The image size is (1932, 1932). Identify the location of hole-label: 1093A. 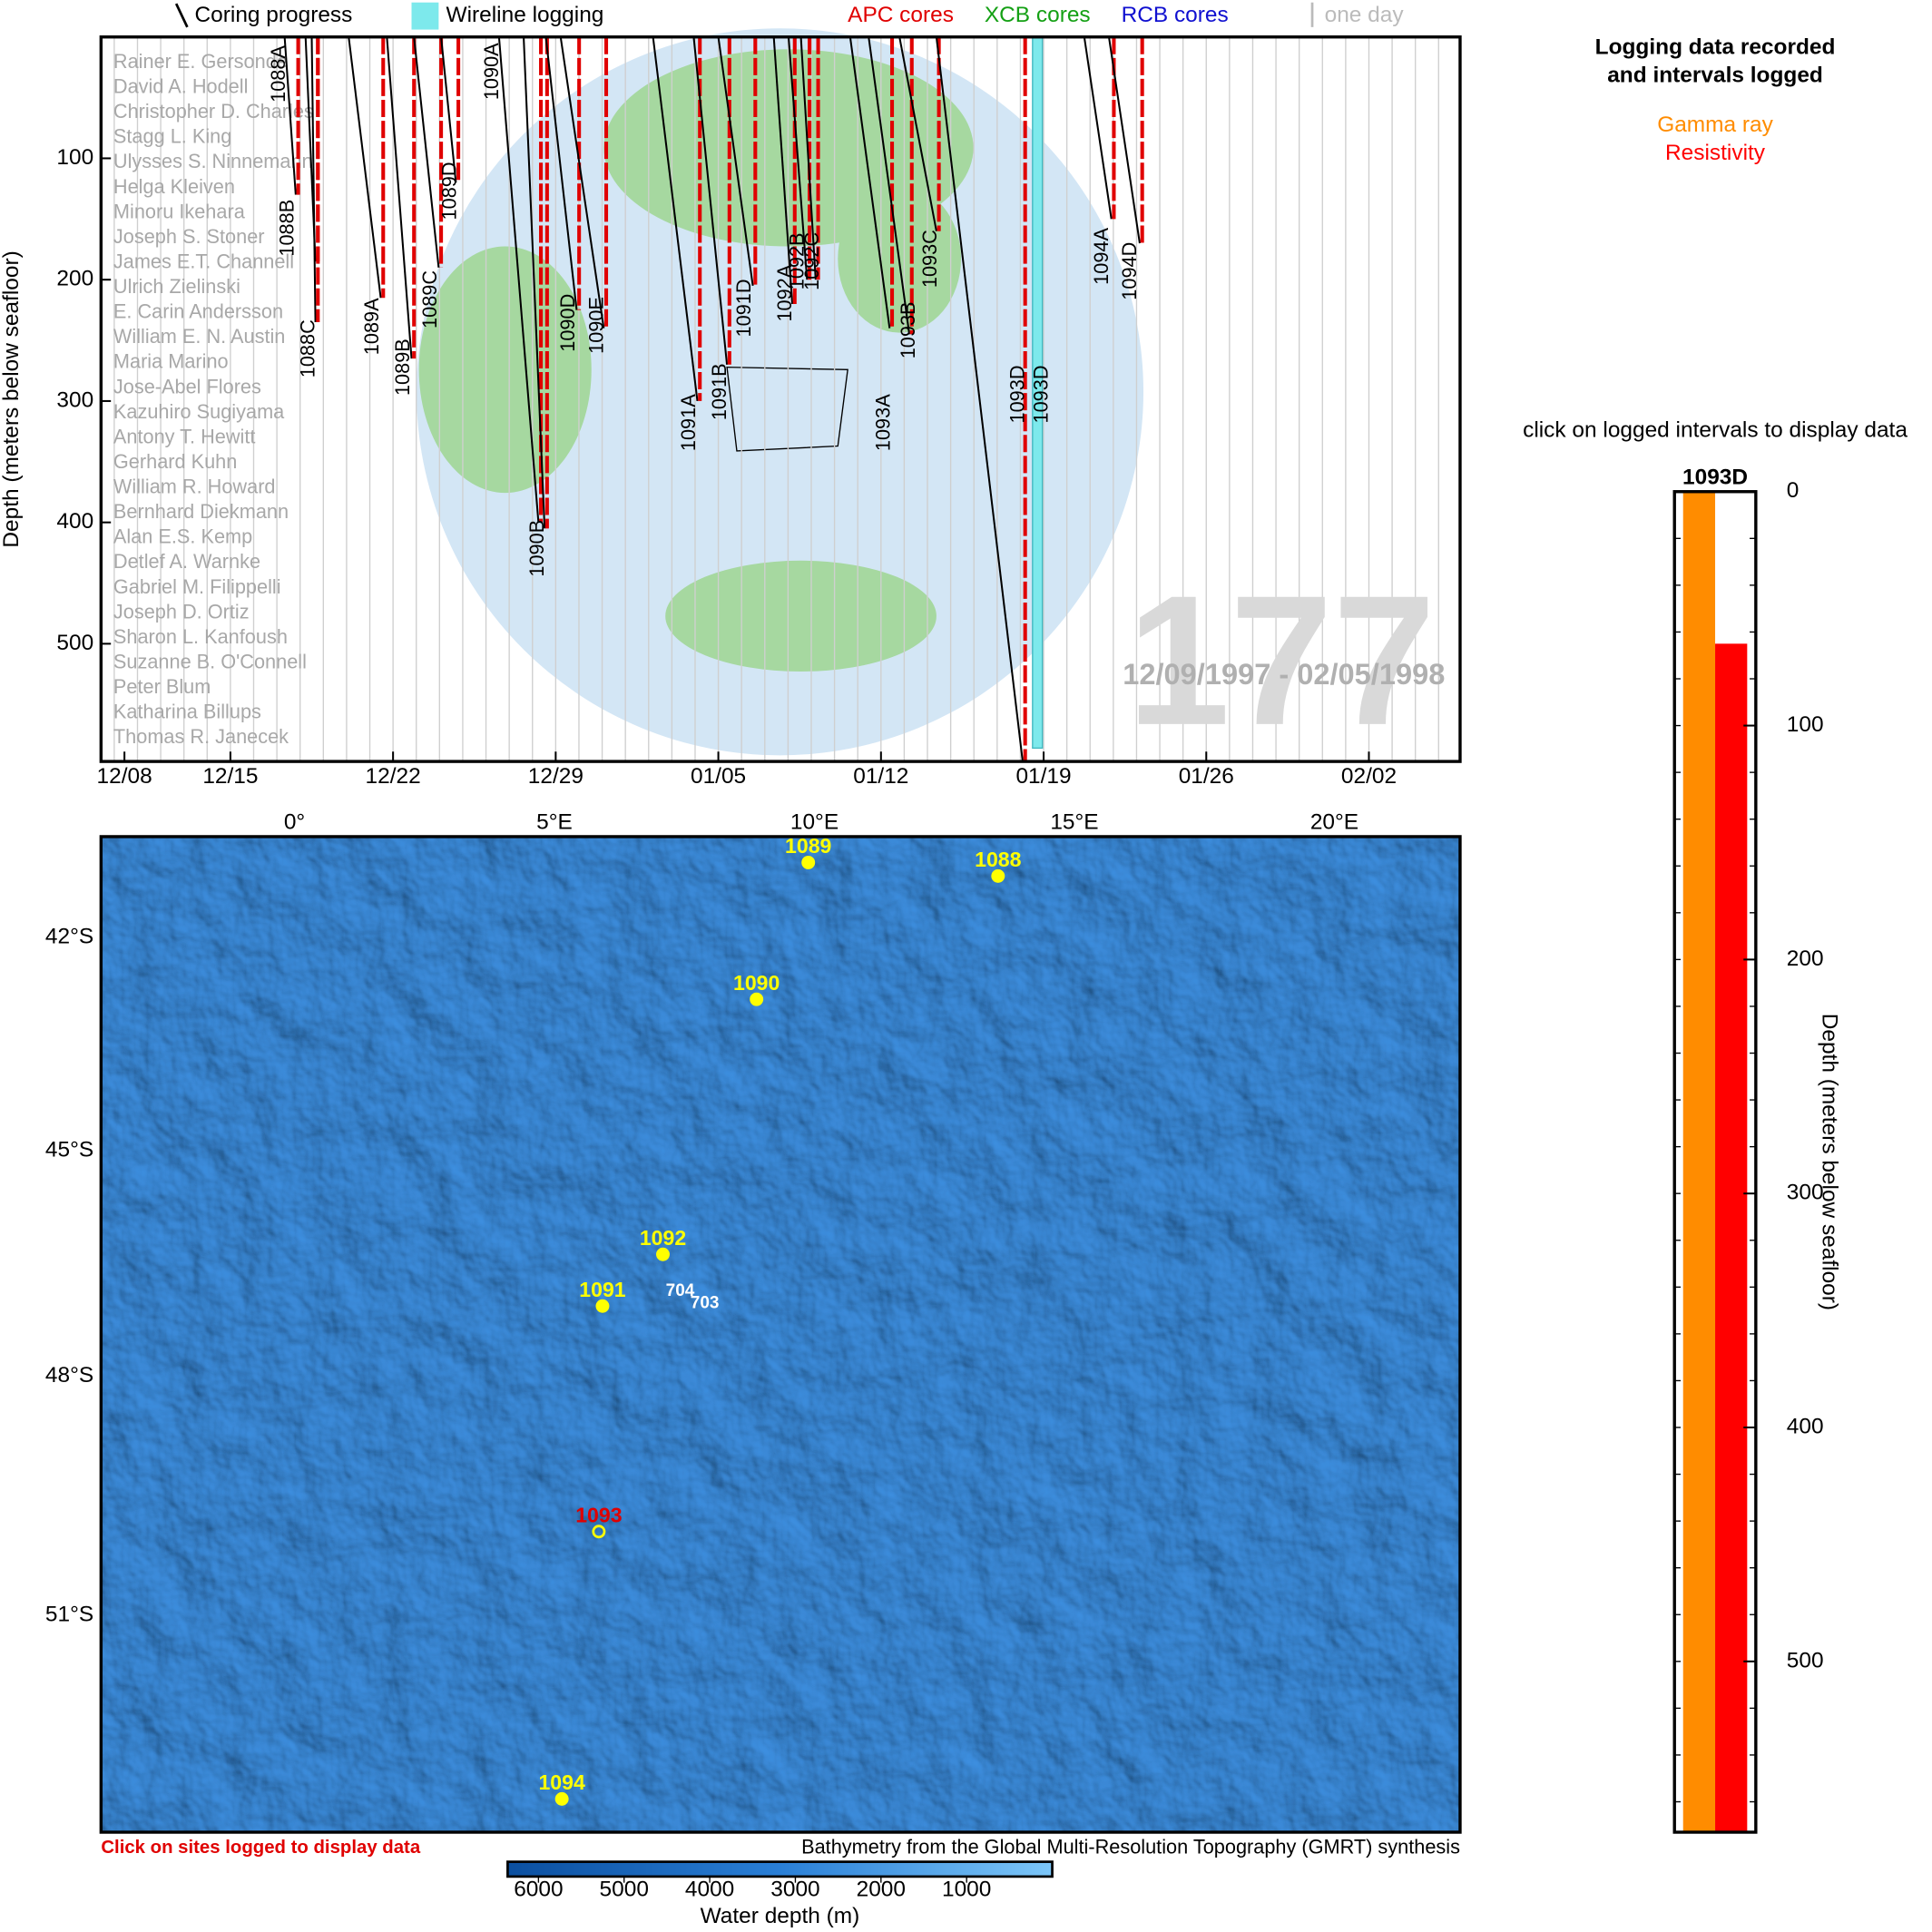
(883, 422).